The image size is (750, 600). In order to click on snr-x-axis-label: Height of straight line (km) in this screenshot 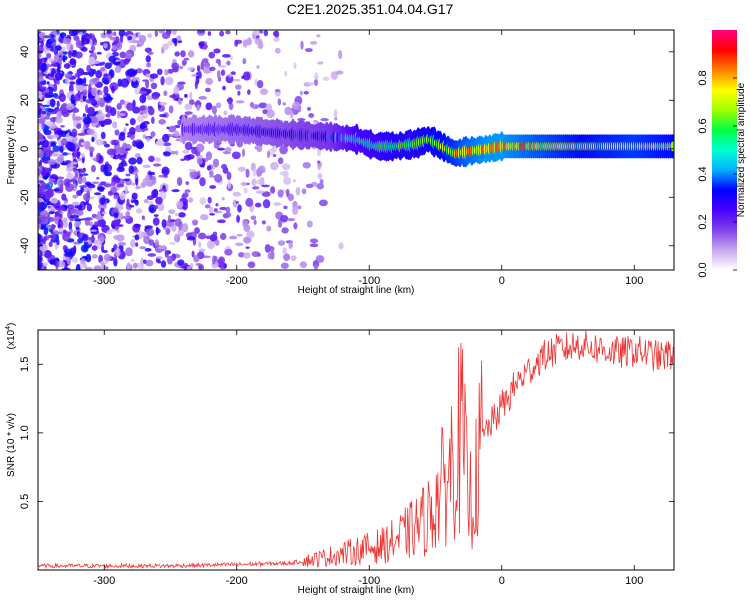, I will do `click(356, 590)`.